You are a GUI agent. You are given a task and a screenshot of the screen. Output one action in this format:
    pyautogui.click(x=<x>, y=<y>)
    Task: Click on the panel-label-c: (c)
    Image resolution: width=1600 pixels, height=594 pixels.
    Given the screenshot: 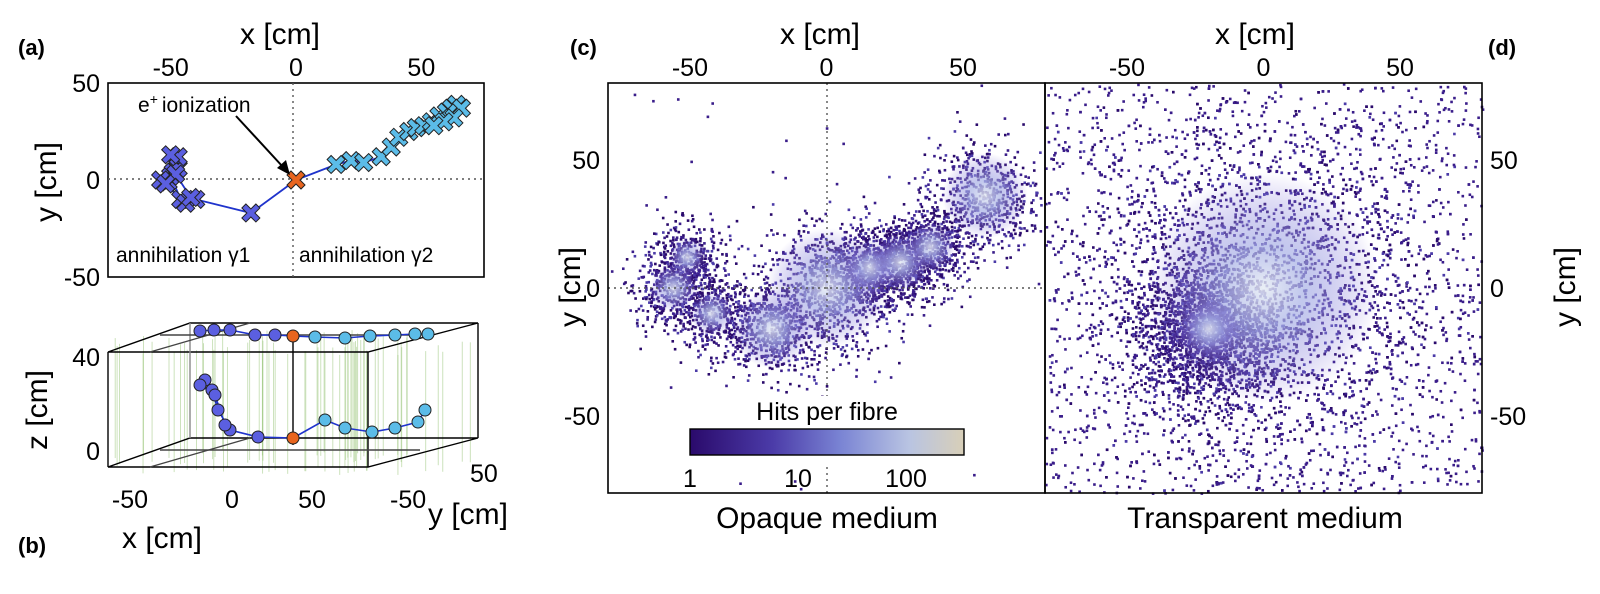 What is the action you would take?
    pyautogui.click(x=583, y=47)
    